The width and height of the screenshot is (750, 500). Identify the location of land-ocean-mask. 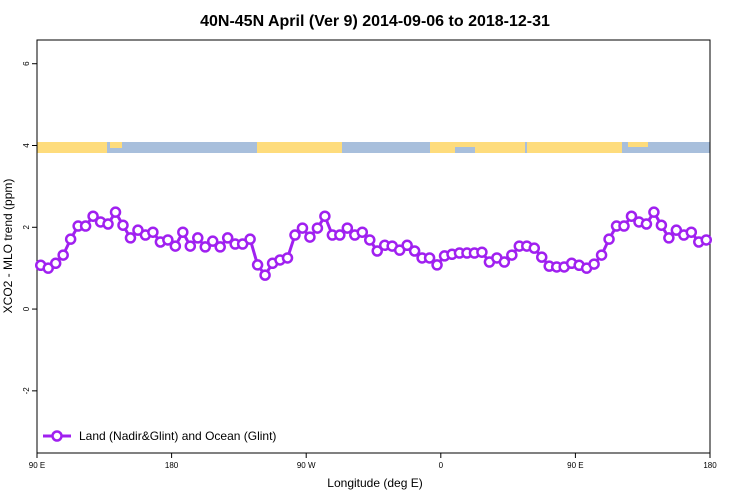
(373, 147).